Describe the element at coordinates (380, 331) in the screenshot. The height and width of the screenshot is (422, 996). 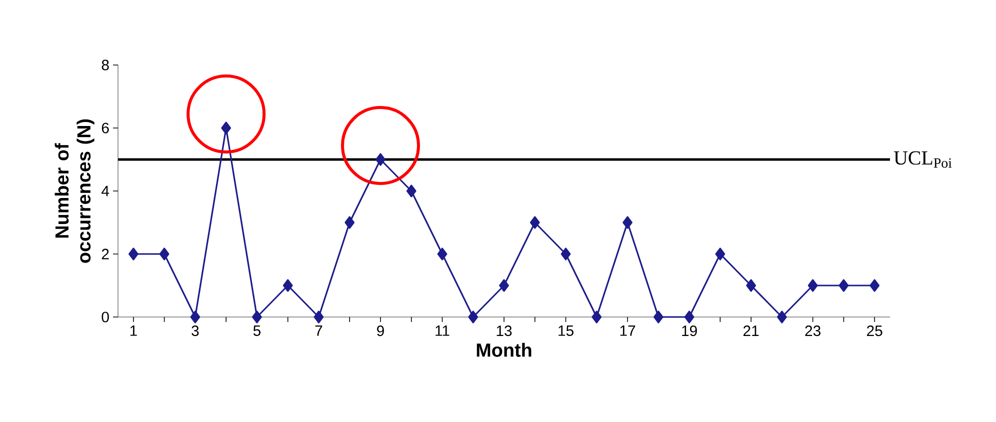
I see `x-tick-label: 9` at that location.